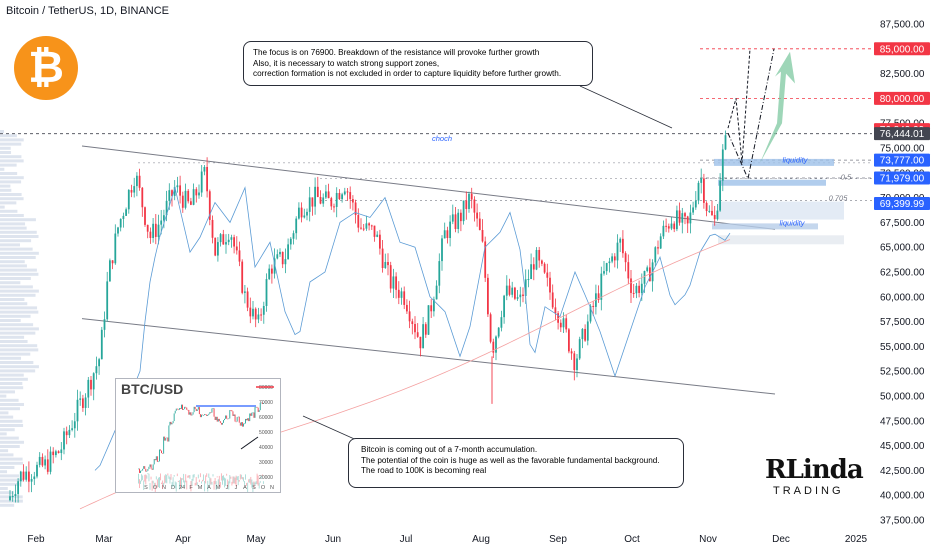 The width and height of the screenshot is (932, 550). What do you see at coordinates (902, 421) in the screenshot?
I see `y-tick-label: 47,500.00` at bounding box center [902, 421].